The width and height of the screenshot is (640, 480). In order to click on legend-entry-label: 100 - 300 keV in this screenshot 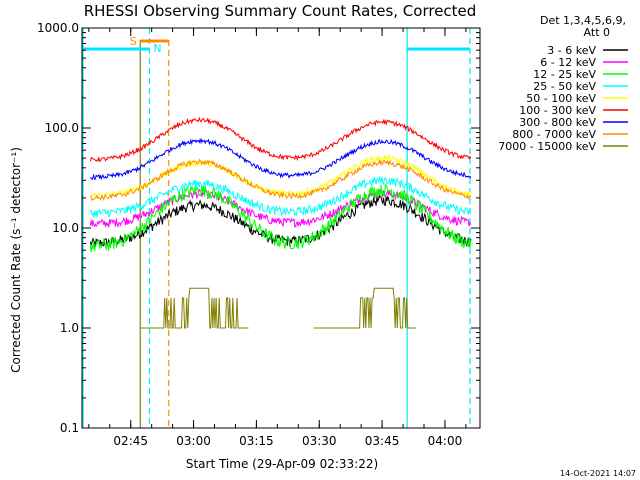, I will do `click(557, 110)`.